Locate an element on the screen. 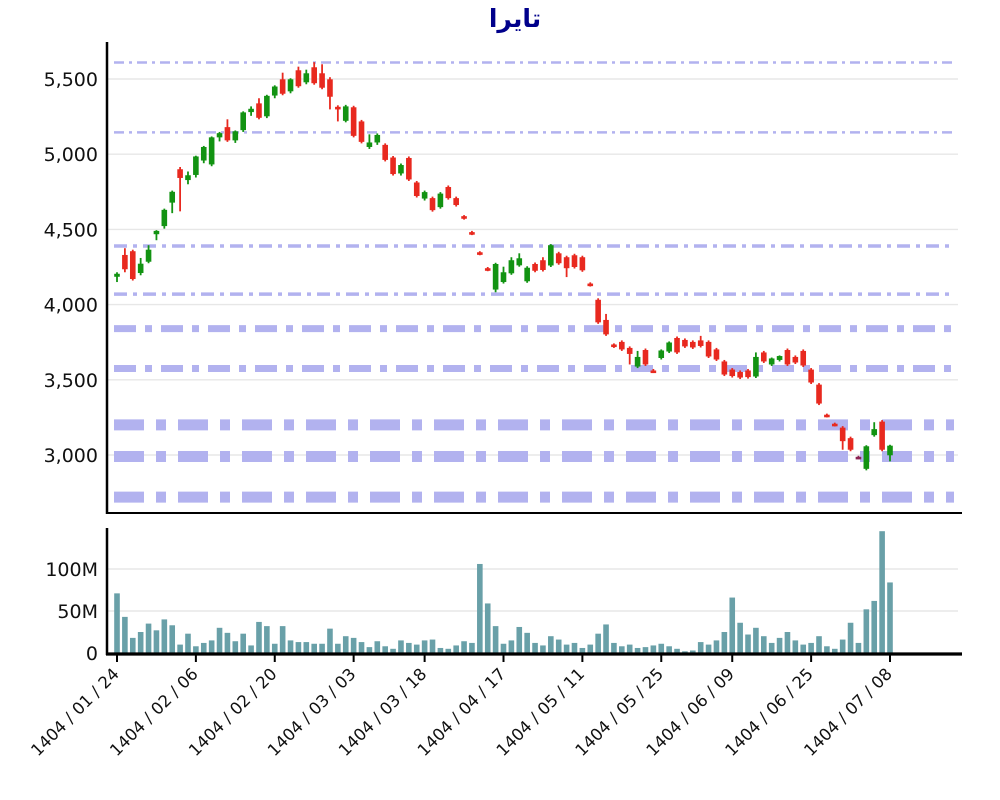 This screenshot has width=1000, height=800. price-axis-label: 3,000 is located at coordinates (71, 456).